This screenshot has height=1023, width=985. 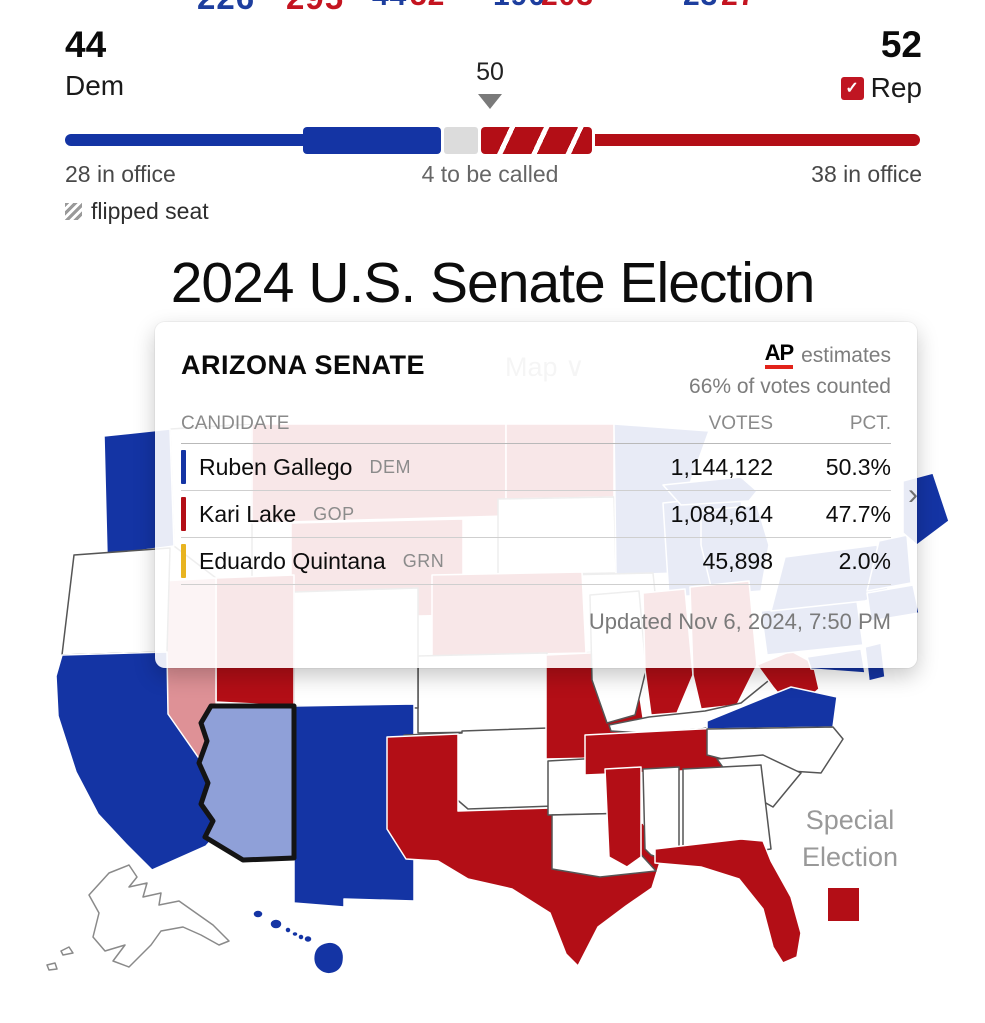 I want to click on flipped-seat-legend: flipped seat, so click(x=137, y=211).